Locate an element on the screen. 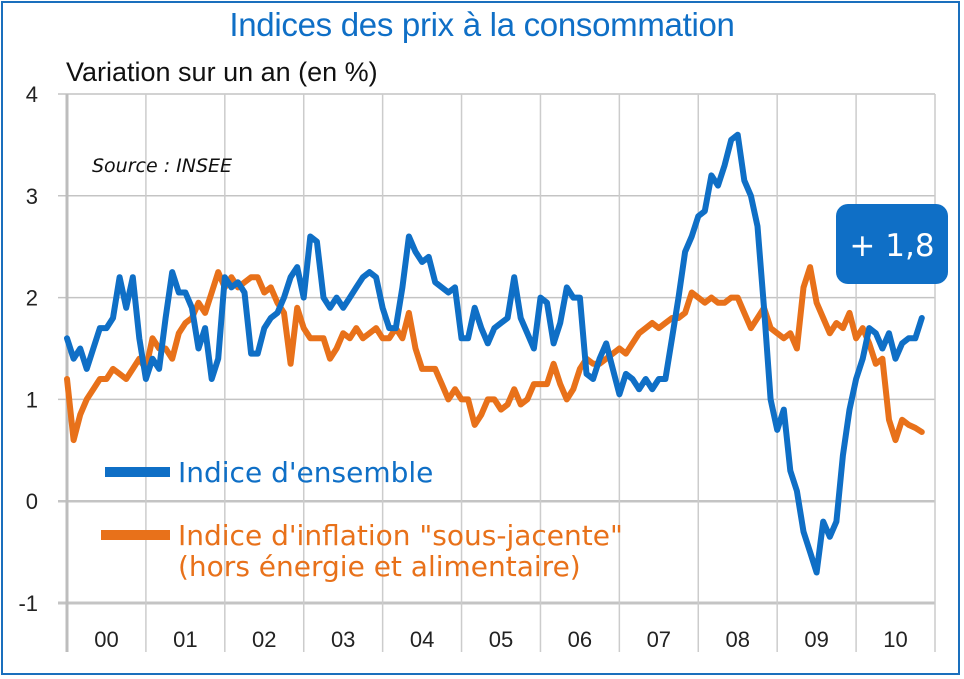 The image size is (964, 679). legend-label-ensemble: Indice d'ensemble is located at coordinates (305, 472).